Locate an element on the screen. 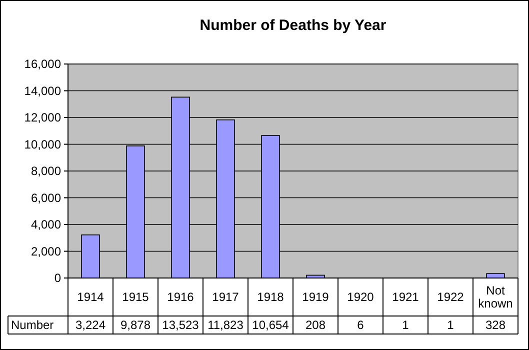 Image resolution: width=529 pixels, height=350 pixels. y-tick-label: 12,000 is located at coordinates (43, 117).